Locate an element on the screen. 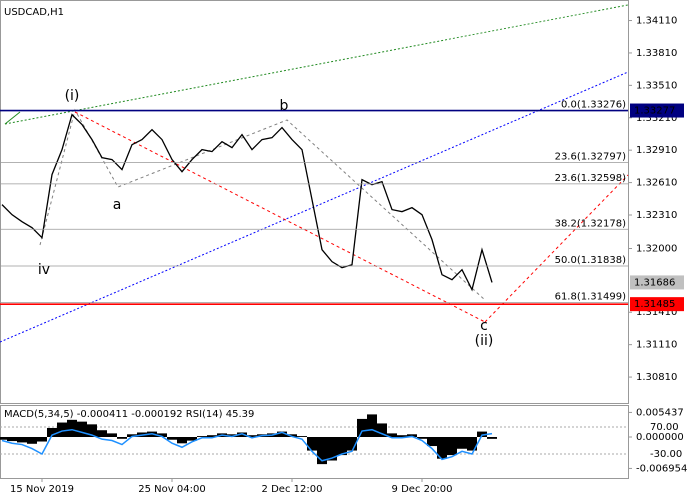 The image size is (700, 500). y-tick-label: 1.34110 is located at coordinates (656, 21).